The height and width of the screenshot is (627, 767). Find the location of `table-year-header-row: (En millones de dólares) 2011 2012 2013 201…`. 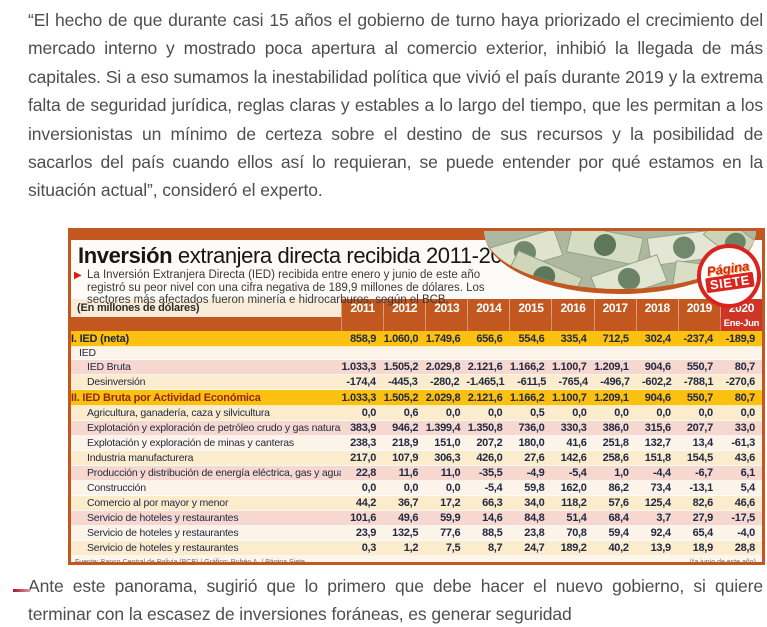

table-year-header-row: (En millones de dólares) 2011 2012 2013 201… is located at coordinates (416, 308).